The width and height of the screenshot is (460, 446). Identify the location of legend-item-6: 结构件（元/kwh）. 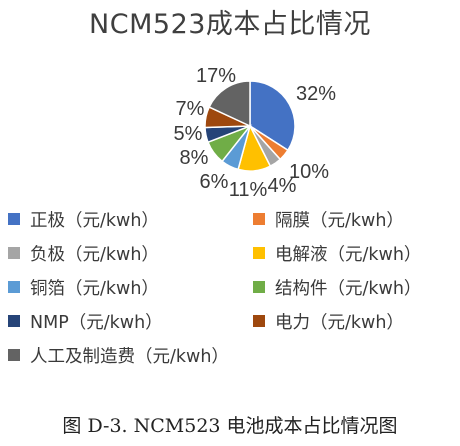
(337, 287).